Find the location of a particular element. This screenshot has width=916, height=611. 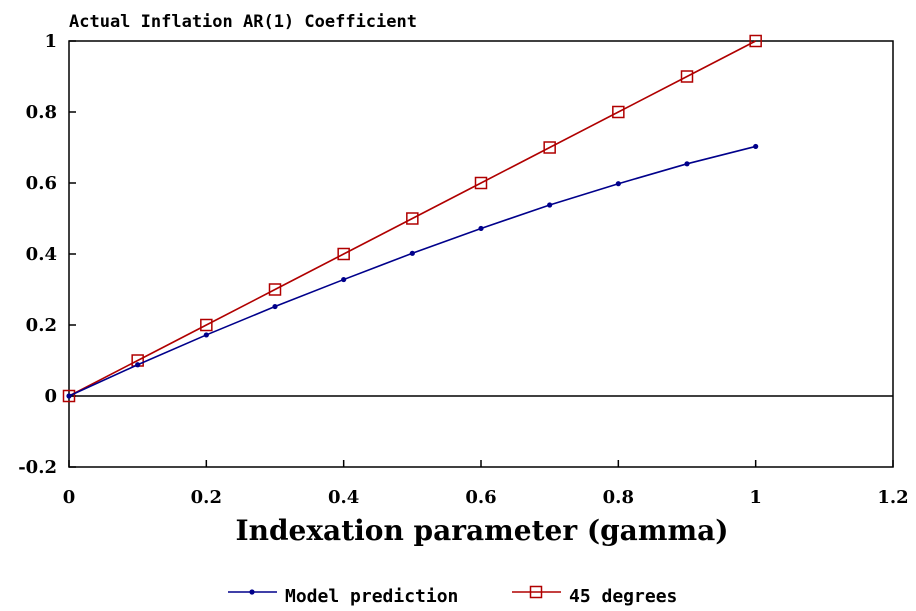

x-tick-label: 0.8 is located at coordinates (618, 497).